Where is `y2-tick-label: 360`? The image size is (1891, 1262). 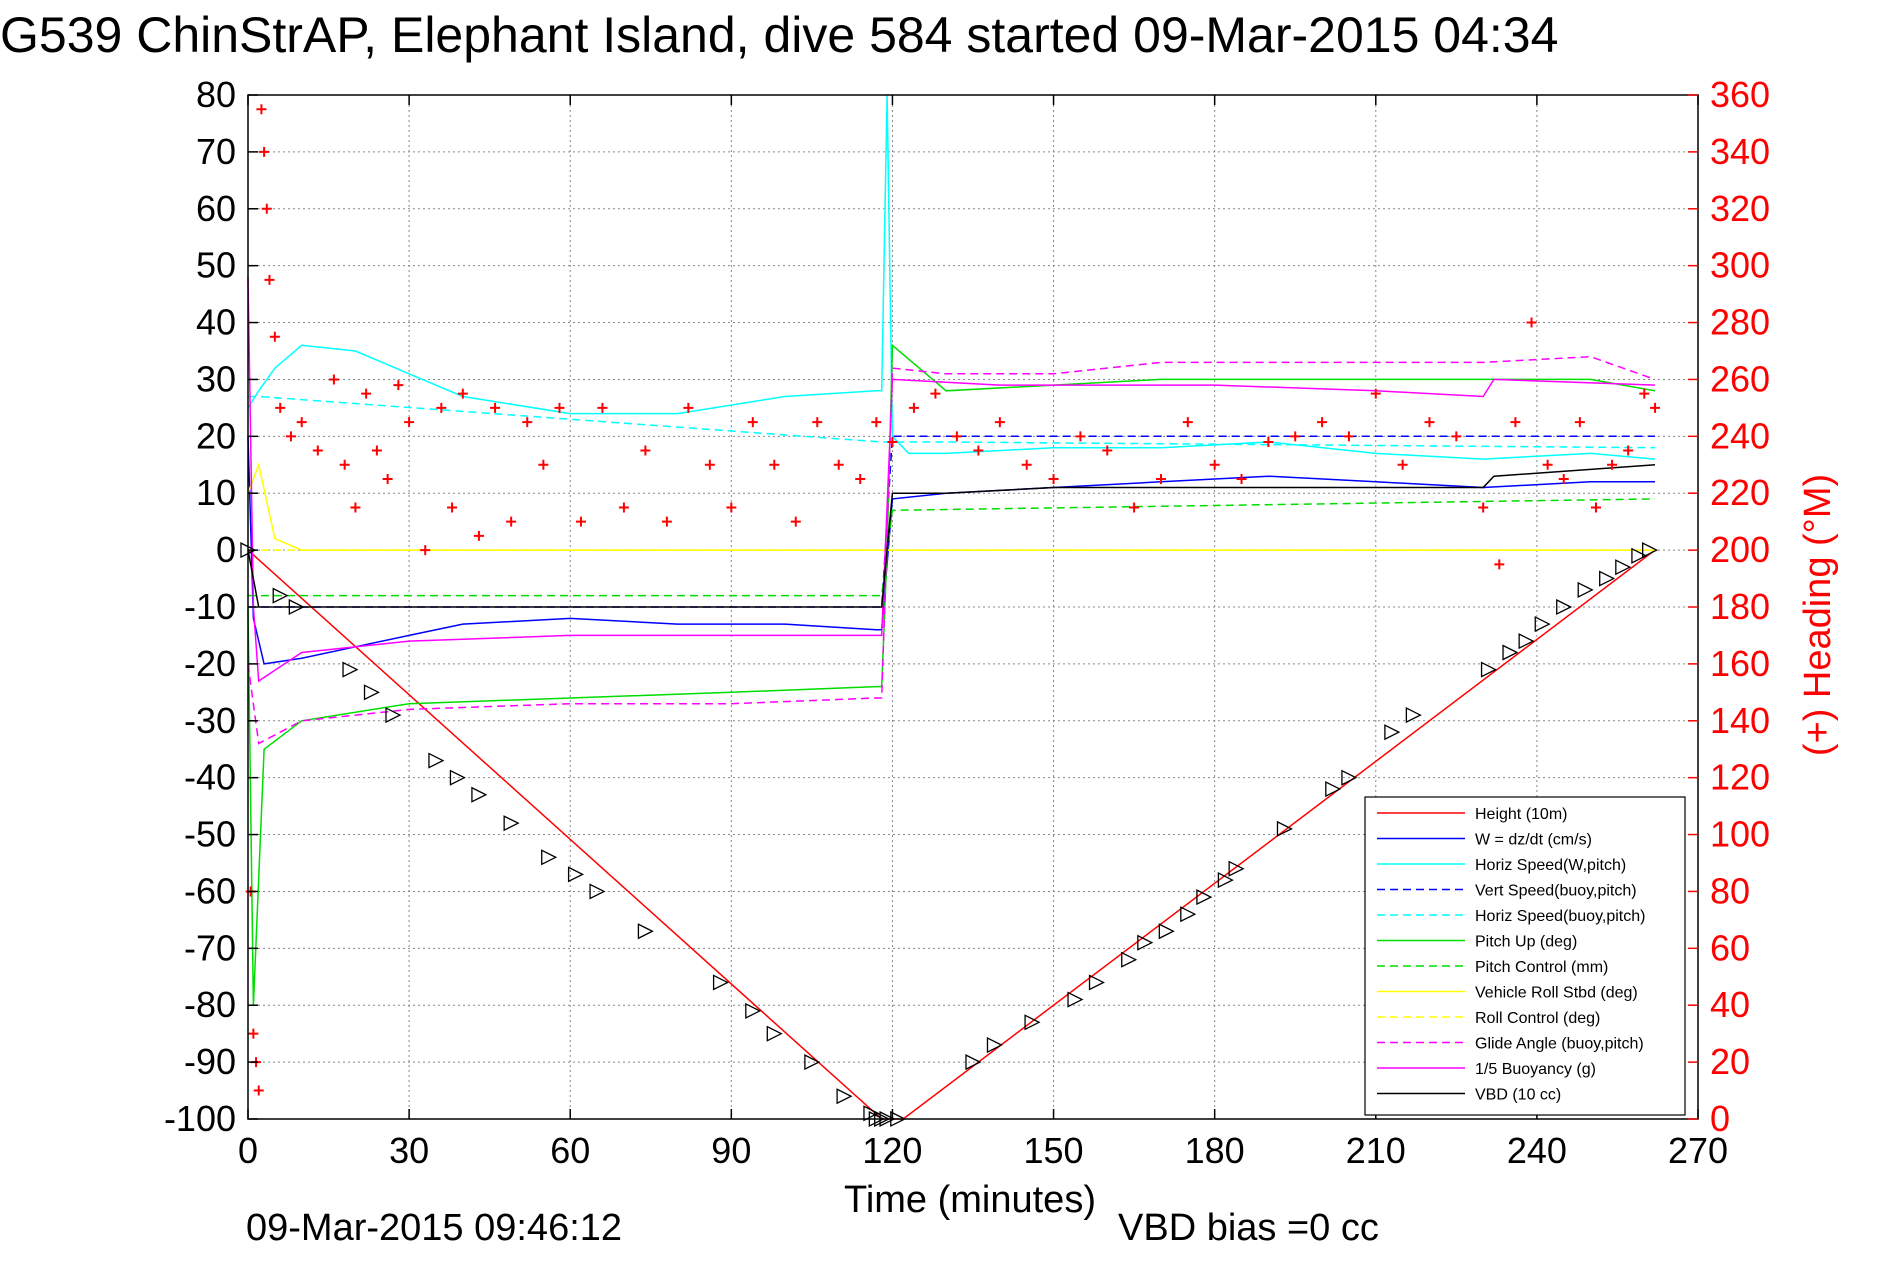
y2-tick-label: 360 is located at coordinates (1740, 94).